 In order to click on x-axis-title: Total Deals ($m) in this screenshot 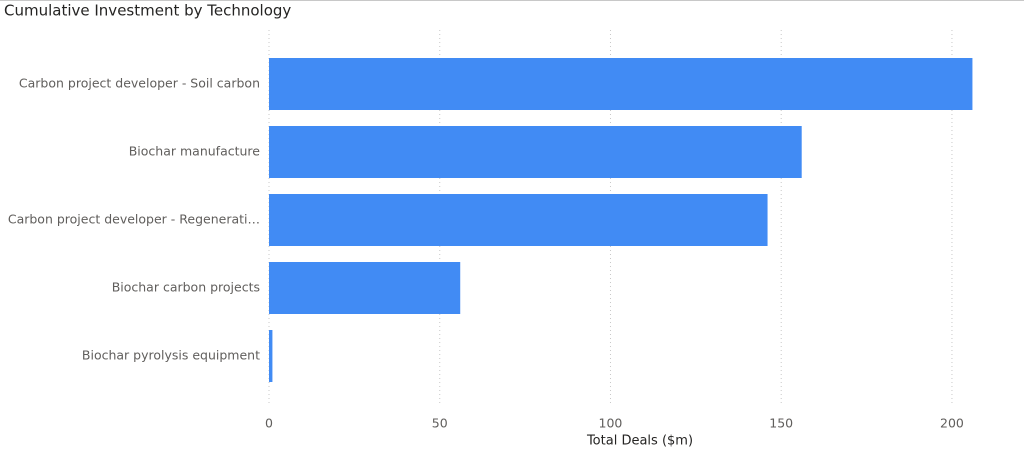, I will do `click(639, 441)`.